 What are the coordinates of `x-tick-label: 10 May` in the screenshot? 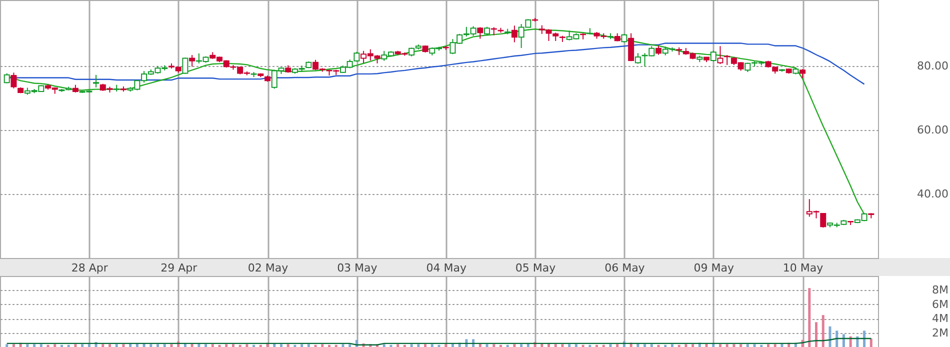 It's located at (803, 268).